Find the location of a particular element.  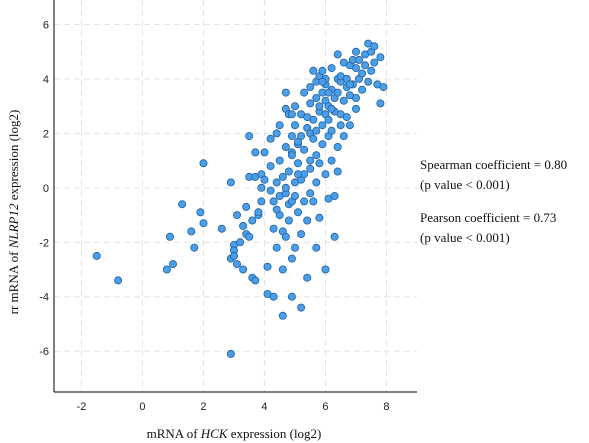

y-tick-label: 0 is located at coordinates (46, 189).